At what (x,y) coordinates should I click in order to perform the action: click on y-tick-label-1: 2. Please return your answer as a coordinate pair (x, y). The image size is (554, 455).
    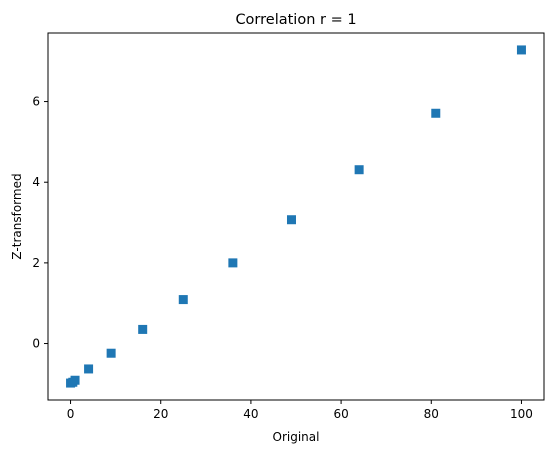
    Looking at the image, I should click on (36, 263).